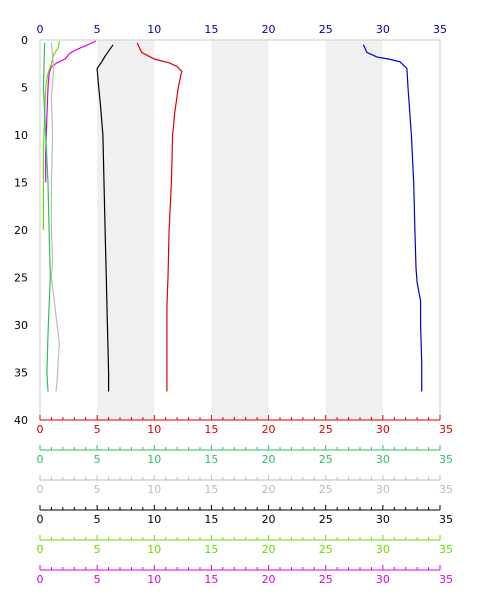  What do you see at coordinates (154, 29) in the screenshot?
I see `top-tick-label: 10` at bounding box center [154, 29].